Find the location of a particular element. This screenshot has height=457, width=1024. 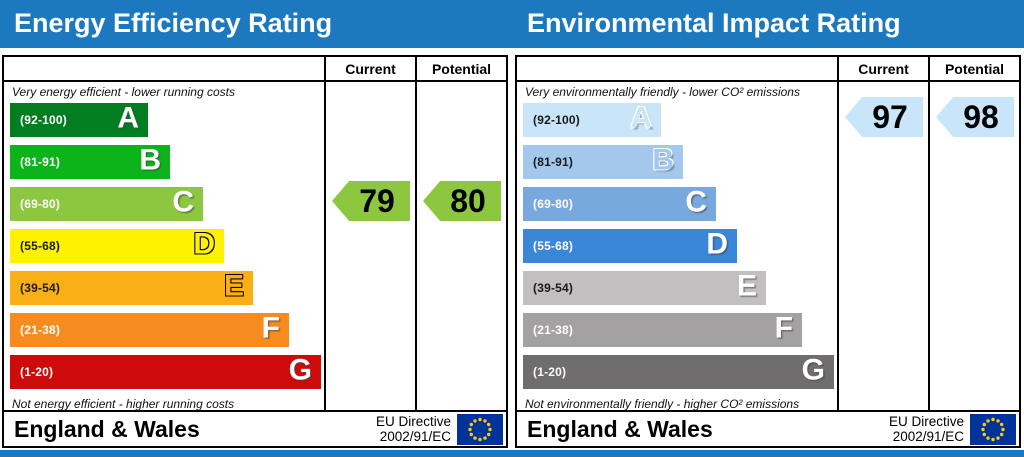

page-title-energy: Energy Efficiency Rating is located at coordinates (173, 23).